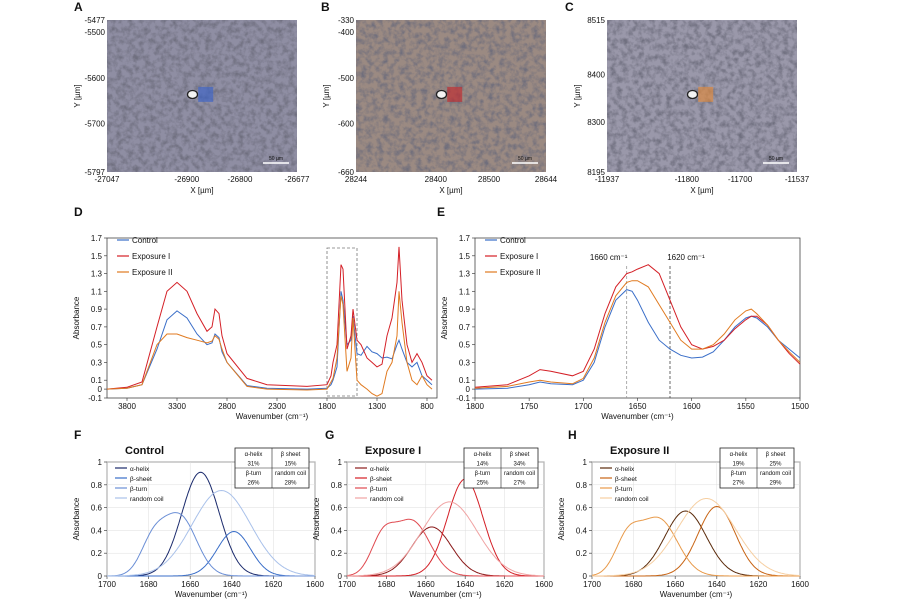  I want to click on table-cell: β sheet, so click(520, 455).